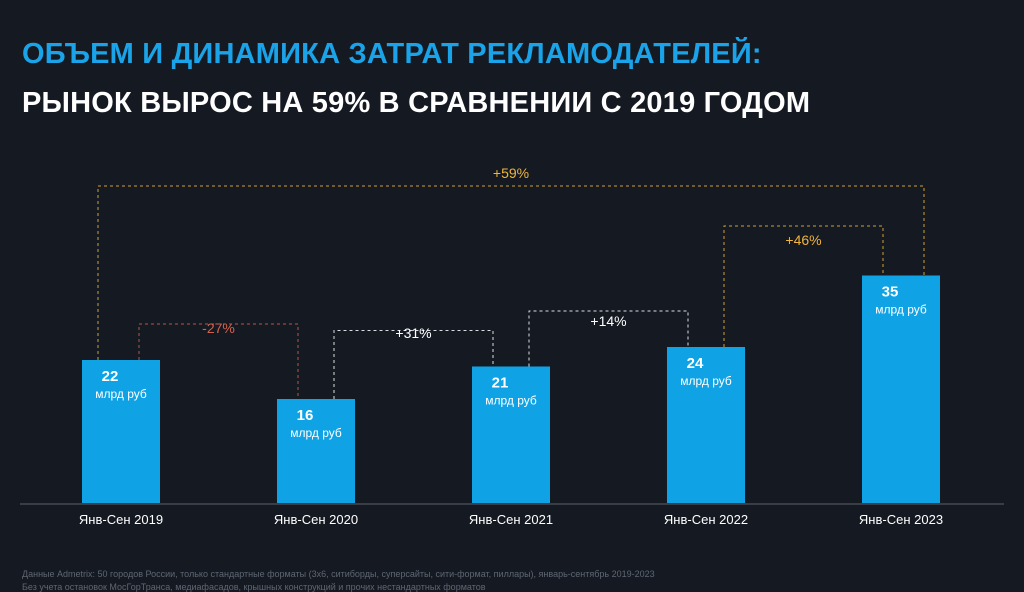  What do you see at coordinates (121, 519) in the screenshot?
I see `x-tick-label: Янв-Сен 2019` at bounding box center [121, 519].